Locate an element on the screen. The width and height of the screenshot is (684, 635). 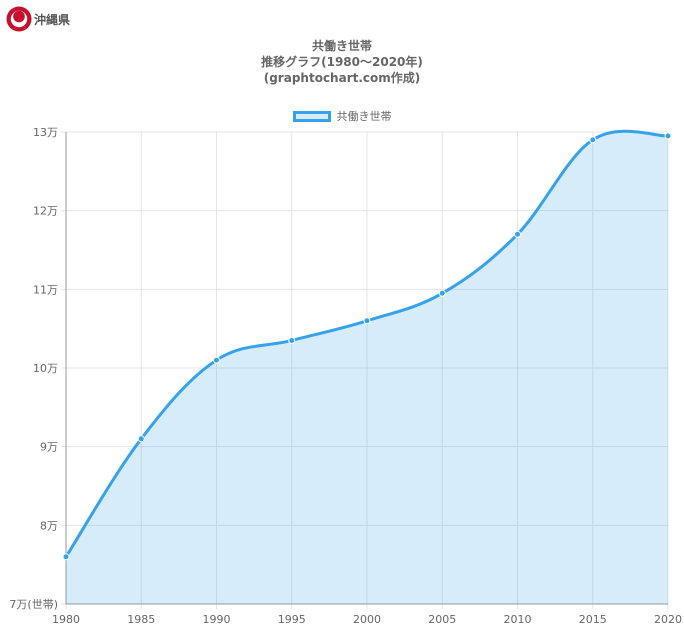
legend-label: 共働き世帯 is located at coordinates (364, 116).